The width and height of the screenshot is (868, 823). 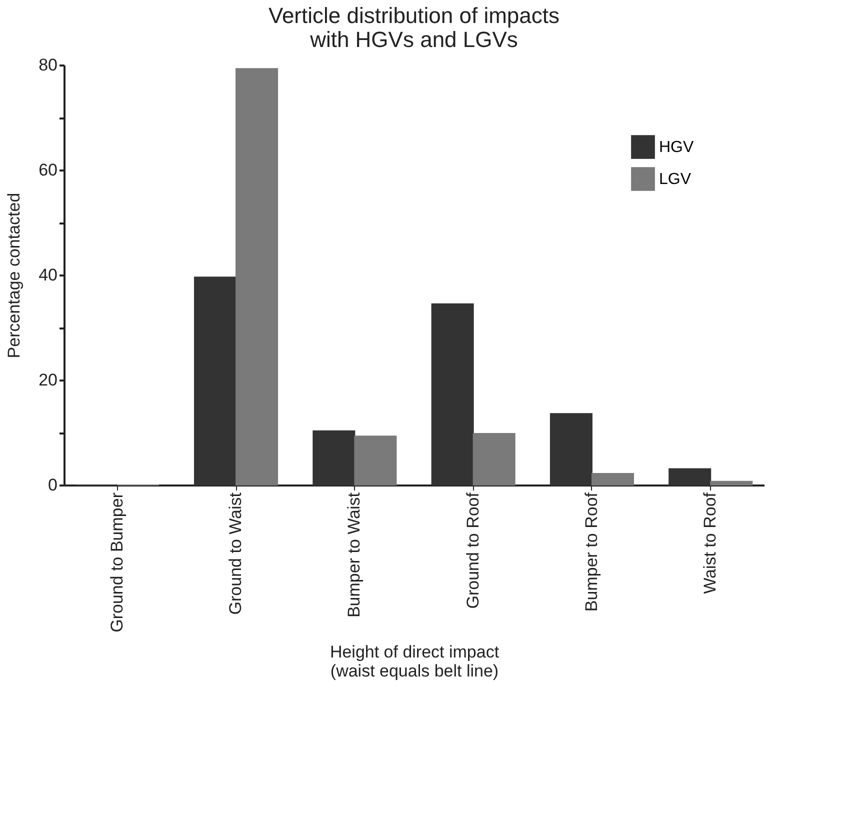 What do you see at coordinates (354, 555) in the screenshot?
I see `x-tick-label: Bumper to Waist` at bounding box center [354, 555].